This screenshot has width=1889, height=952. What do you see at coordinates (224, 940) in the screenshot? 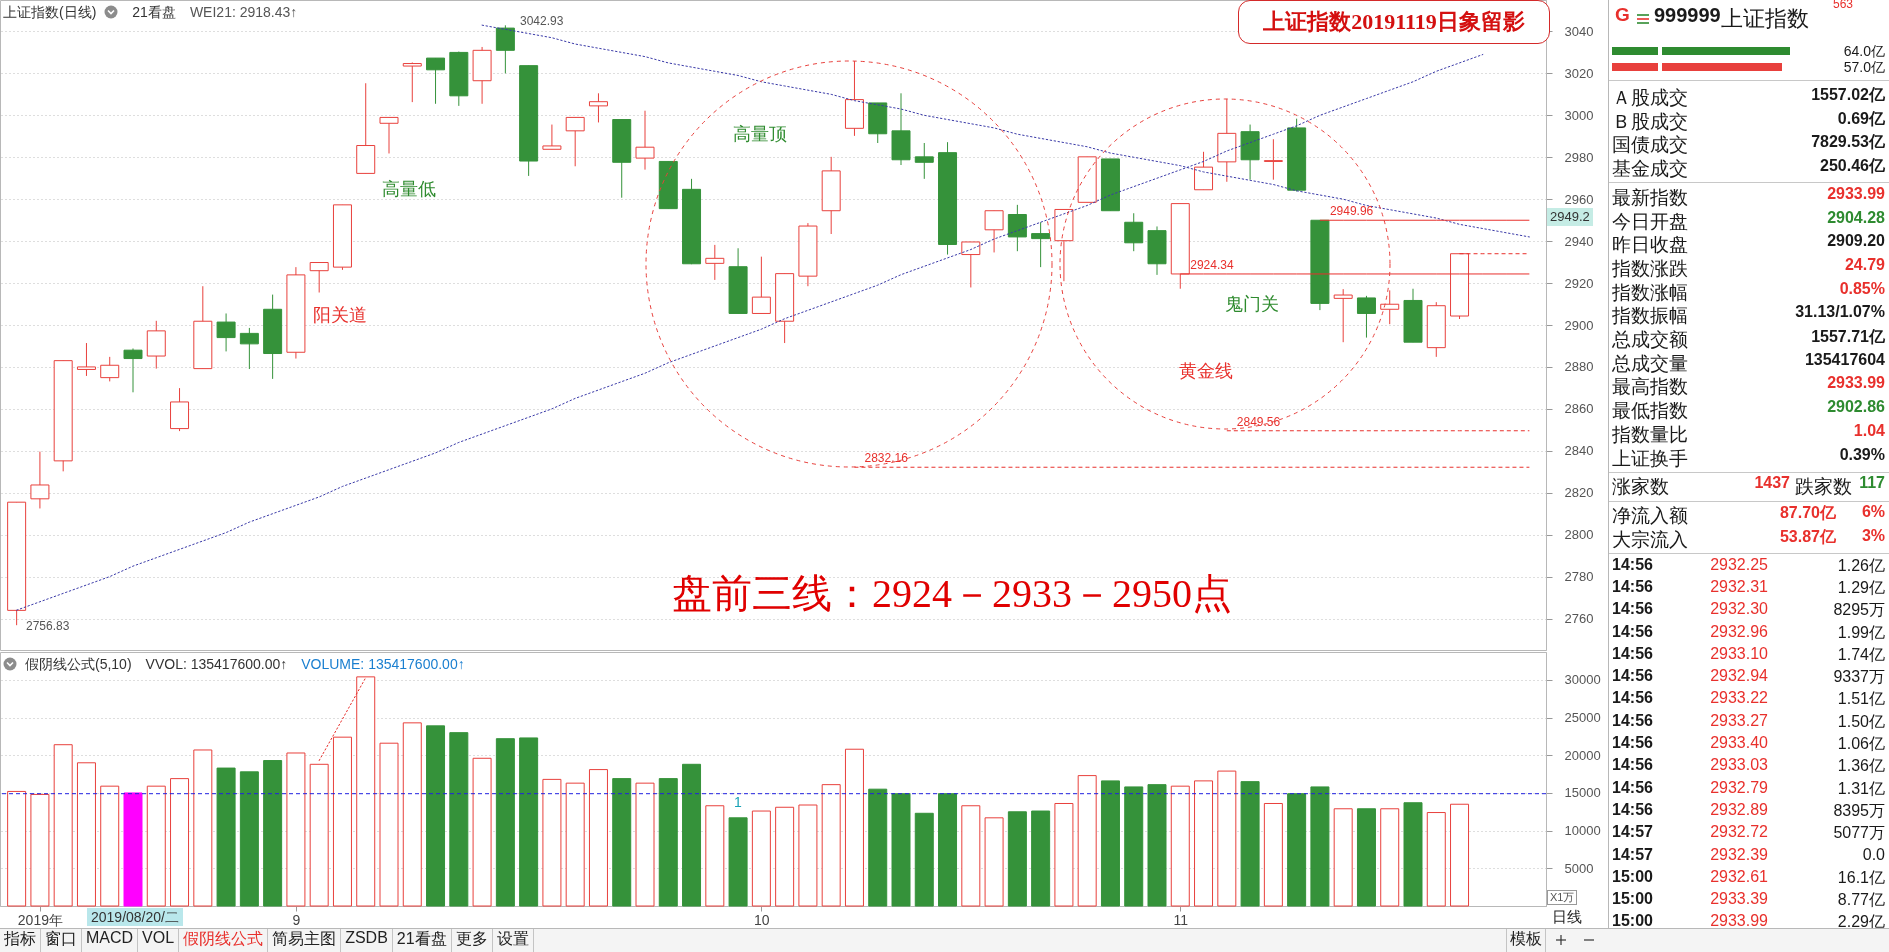
I see `text: 假阴线公式` at bounding box center [224, 940].